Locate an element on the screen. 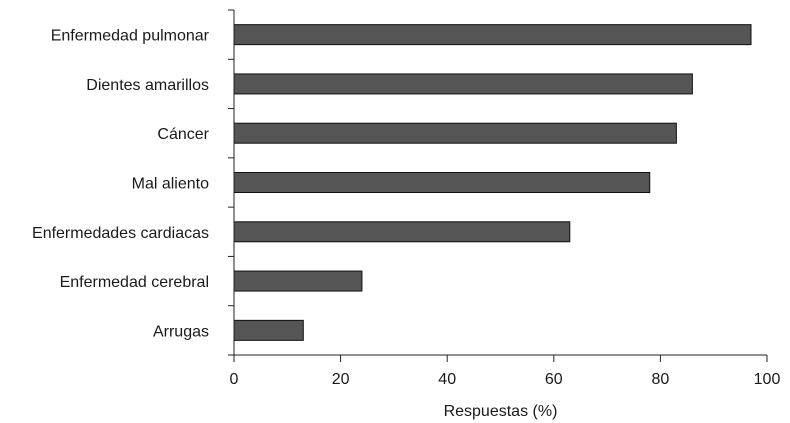 Image resolution: width=790 pixels, height=423 pixels. category-label: Dientes amarillos is located at coordinates (147, 85).